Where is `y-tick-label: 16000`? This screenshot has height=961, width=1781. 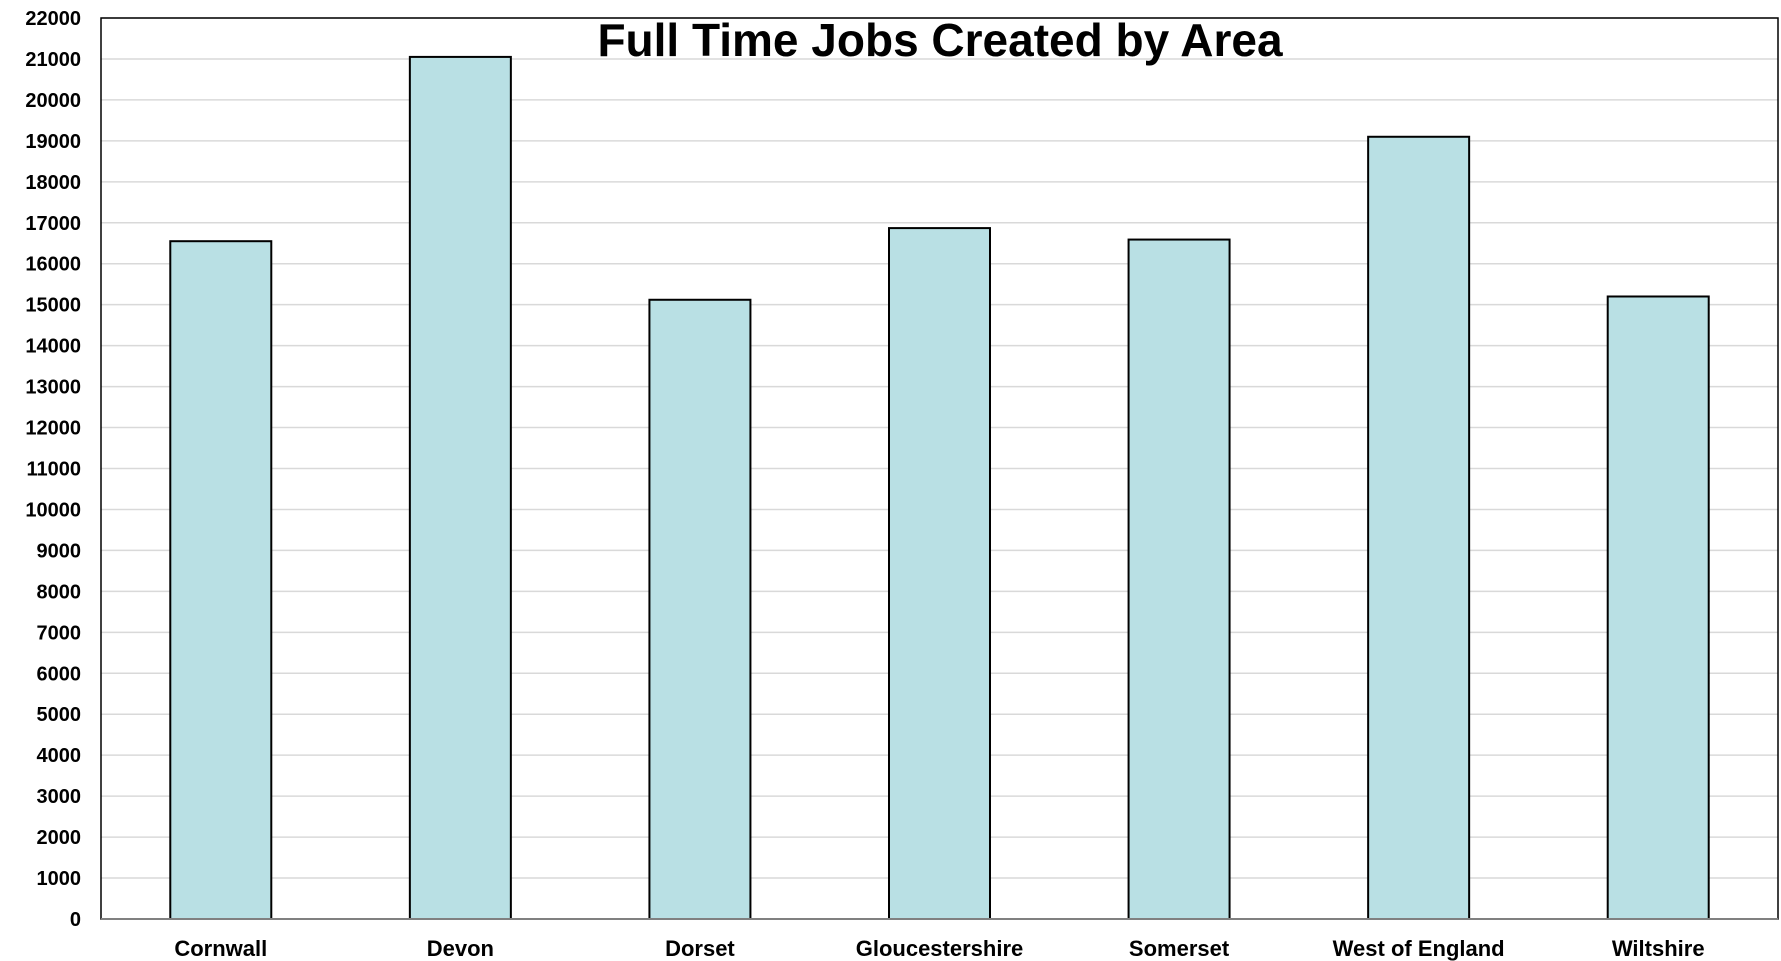 y-tick-label: 16000 is located at coordinates (53, 265).